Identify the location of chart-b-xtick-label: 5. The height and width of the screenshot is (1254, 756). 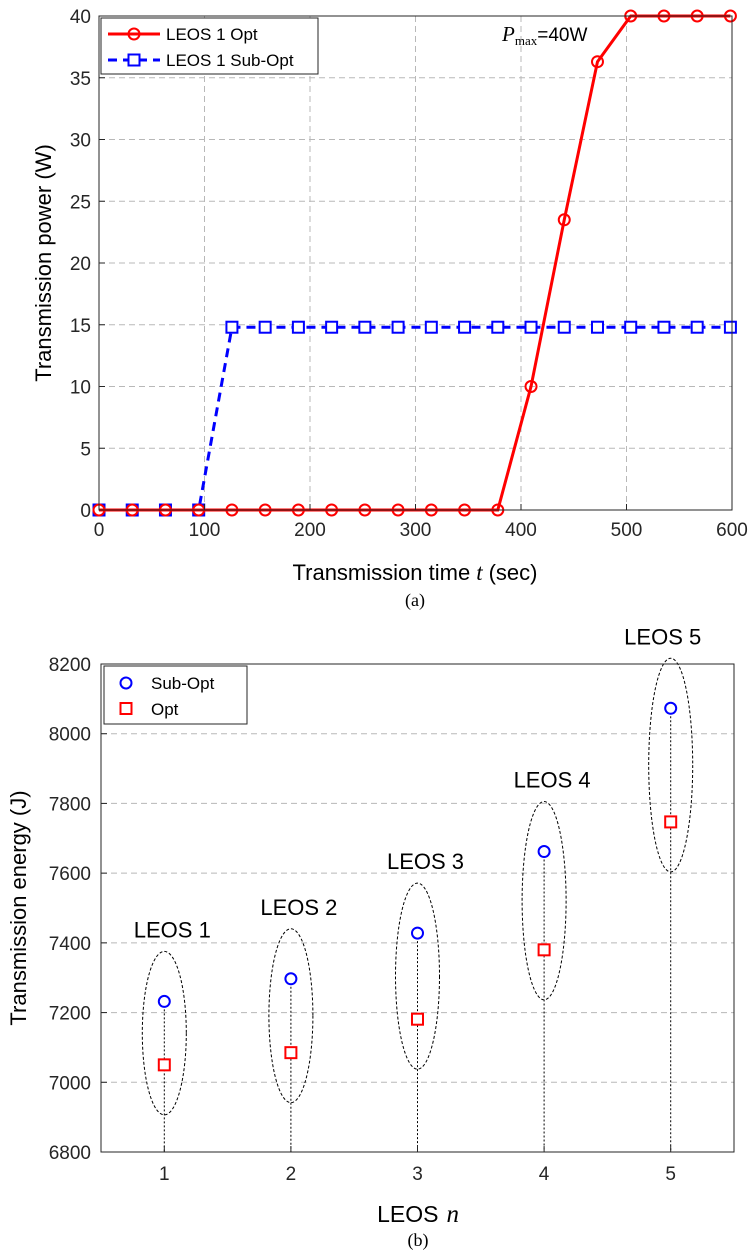
(670, 1174).